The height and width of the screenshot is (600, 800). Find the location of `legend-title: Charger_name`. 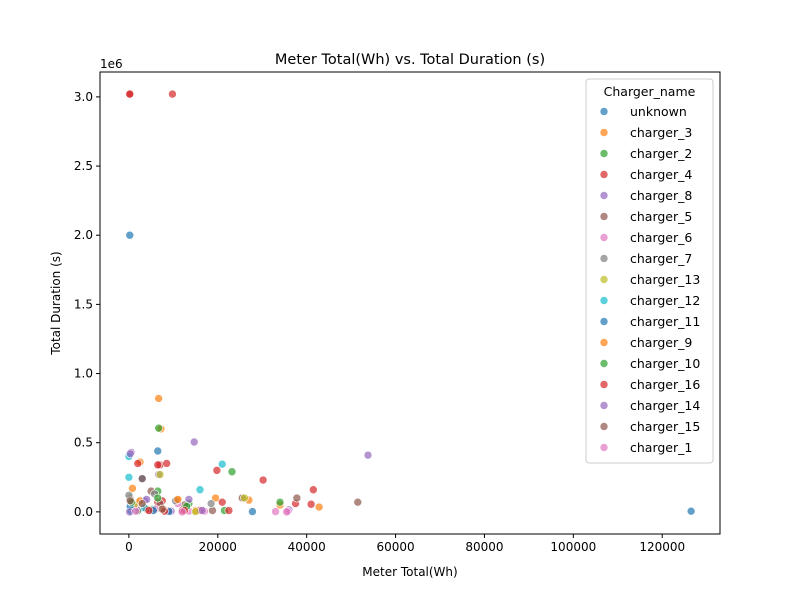

legend-title: Charger_name is located at coordinates (650, 91).